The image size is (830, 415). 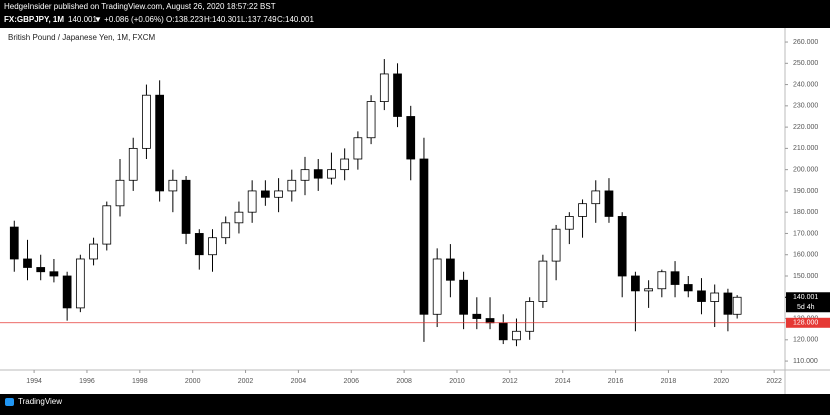 I want to click on x-tick-label: 2002, so click(x=246, y=381).